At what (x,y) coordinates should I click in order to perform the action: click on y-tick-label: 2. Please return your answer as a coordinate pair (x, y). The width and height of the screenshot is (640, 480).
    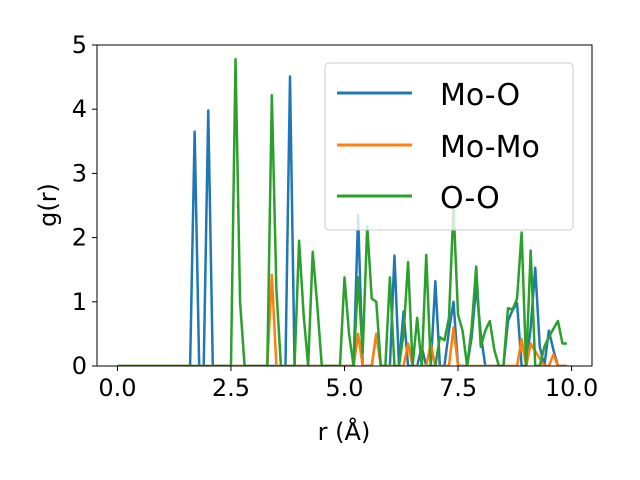
    Looking at the image, I should click on (79, 238).